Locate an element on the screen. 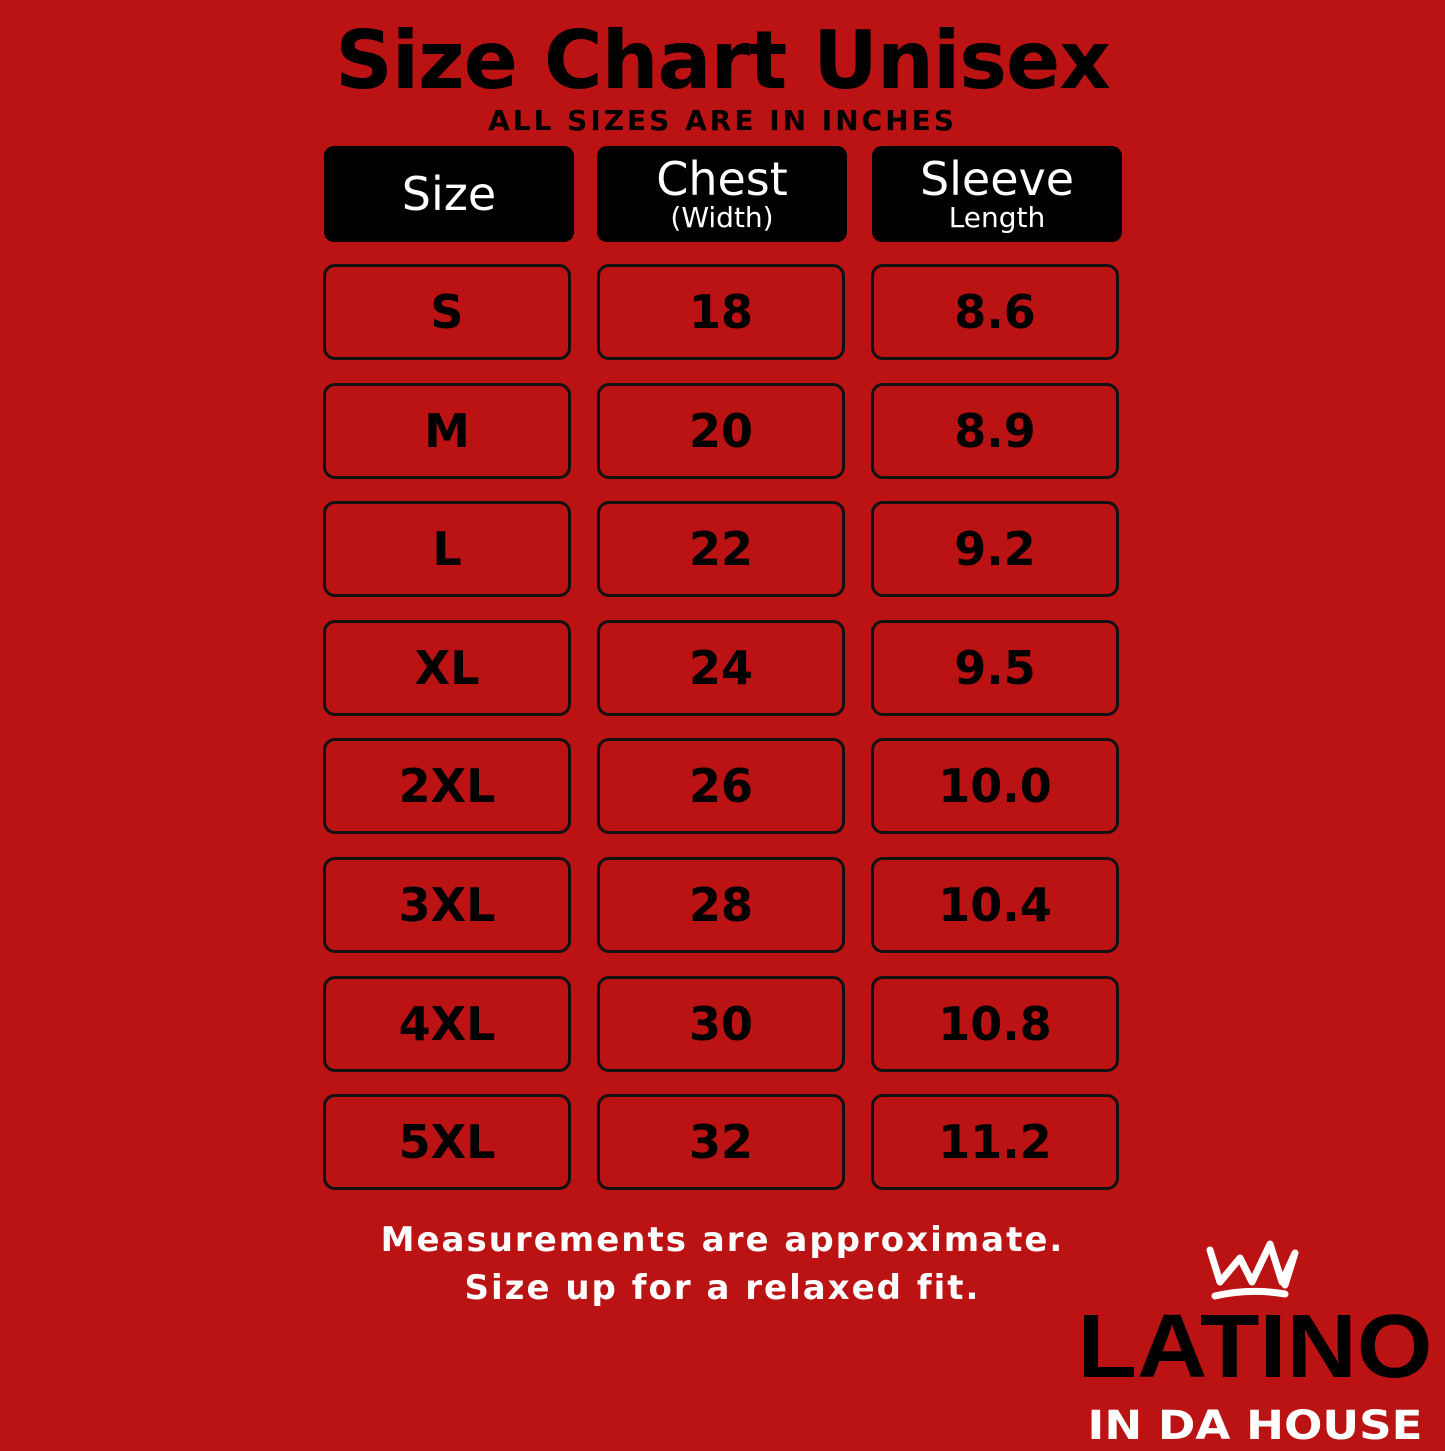  header-size: Size is located at coordinates (449, 194).